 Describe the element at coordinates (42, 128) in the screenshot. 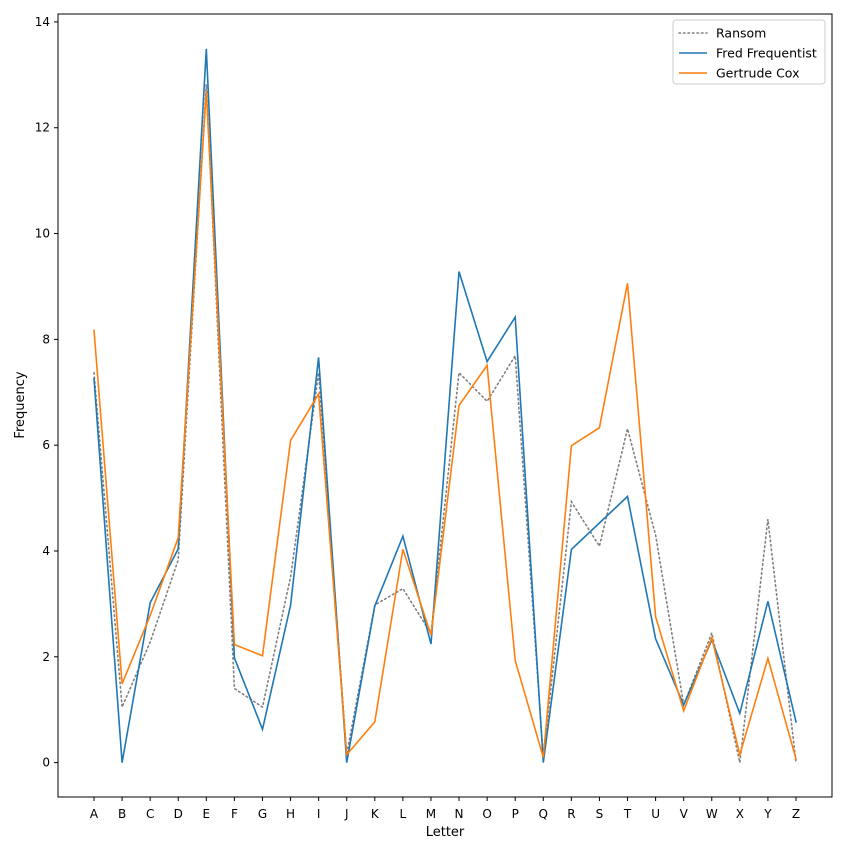

I see `y-tick-label: 12` at that location.